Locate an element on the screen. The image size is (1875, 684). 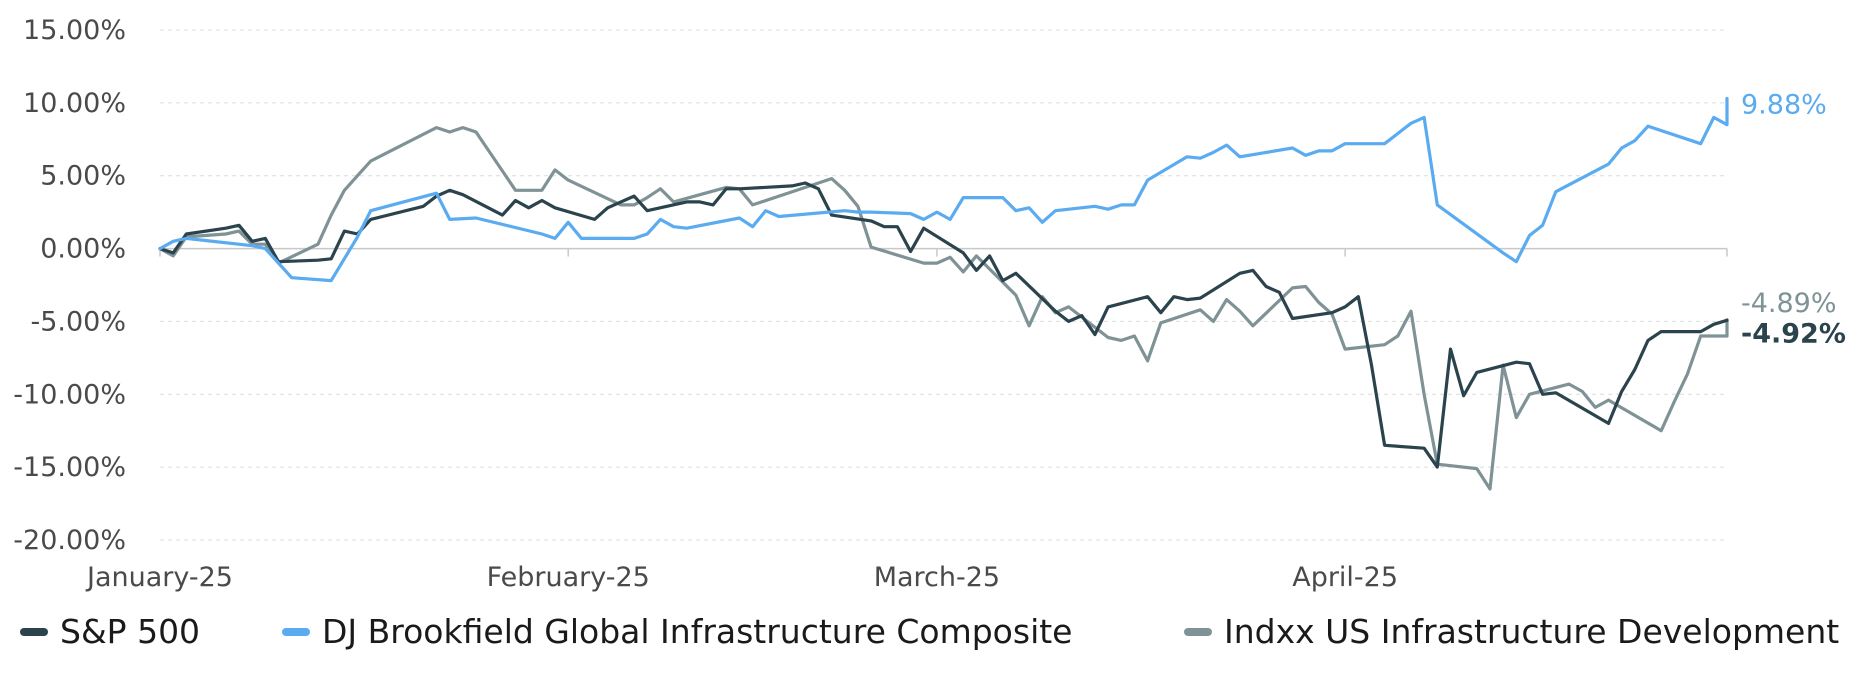
x-tick-label: March-25 is located at coordinates (937, 577).